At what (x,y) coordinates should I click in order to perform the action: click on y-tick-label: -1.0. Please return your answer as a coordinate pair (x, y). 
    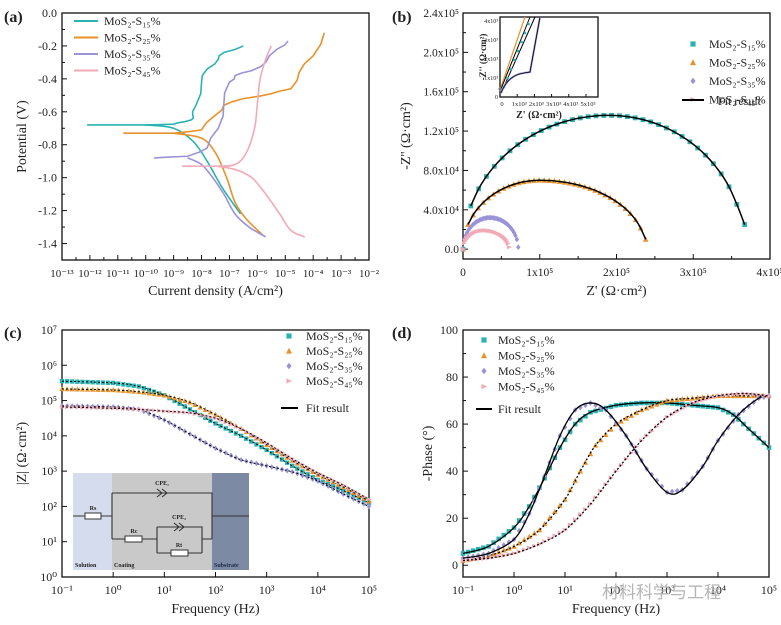
    Looking at the image, I should click on (47, 178).